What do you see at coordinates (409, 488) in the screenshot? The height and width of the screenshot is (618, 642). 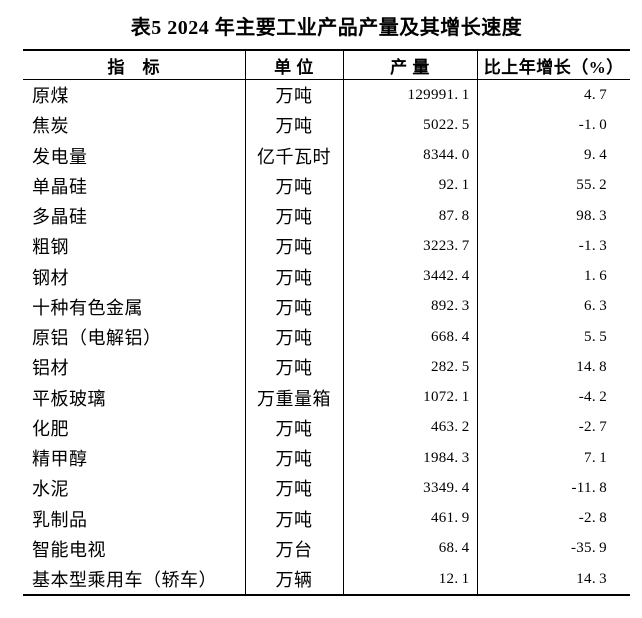 I see `output-cell: 3349. 4` at bounding box center [409, 488].